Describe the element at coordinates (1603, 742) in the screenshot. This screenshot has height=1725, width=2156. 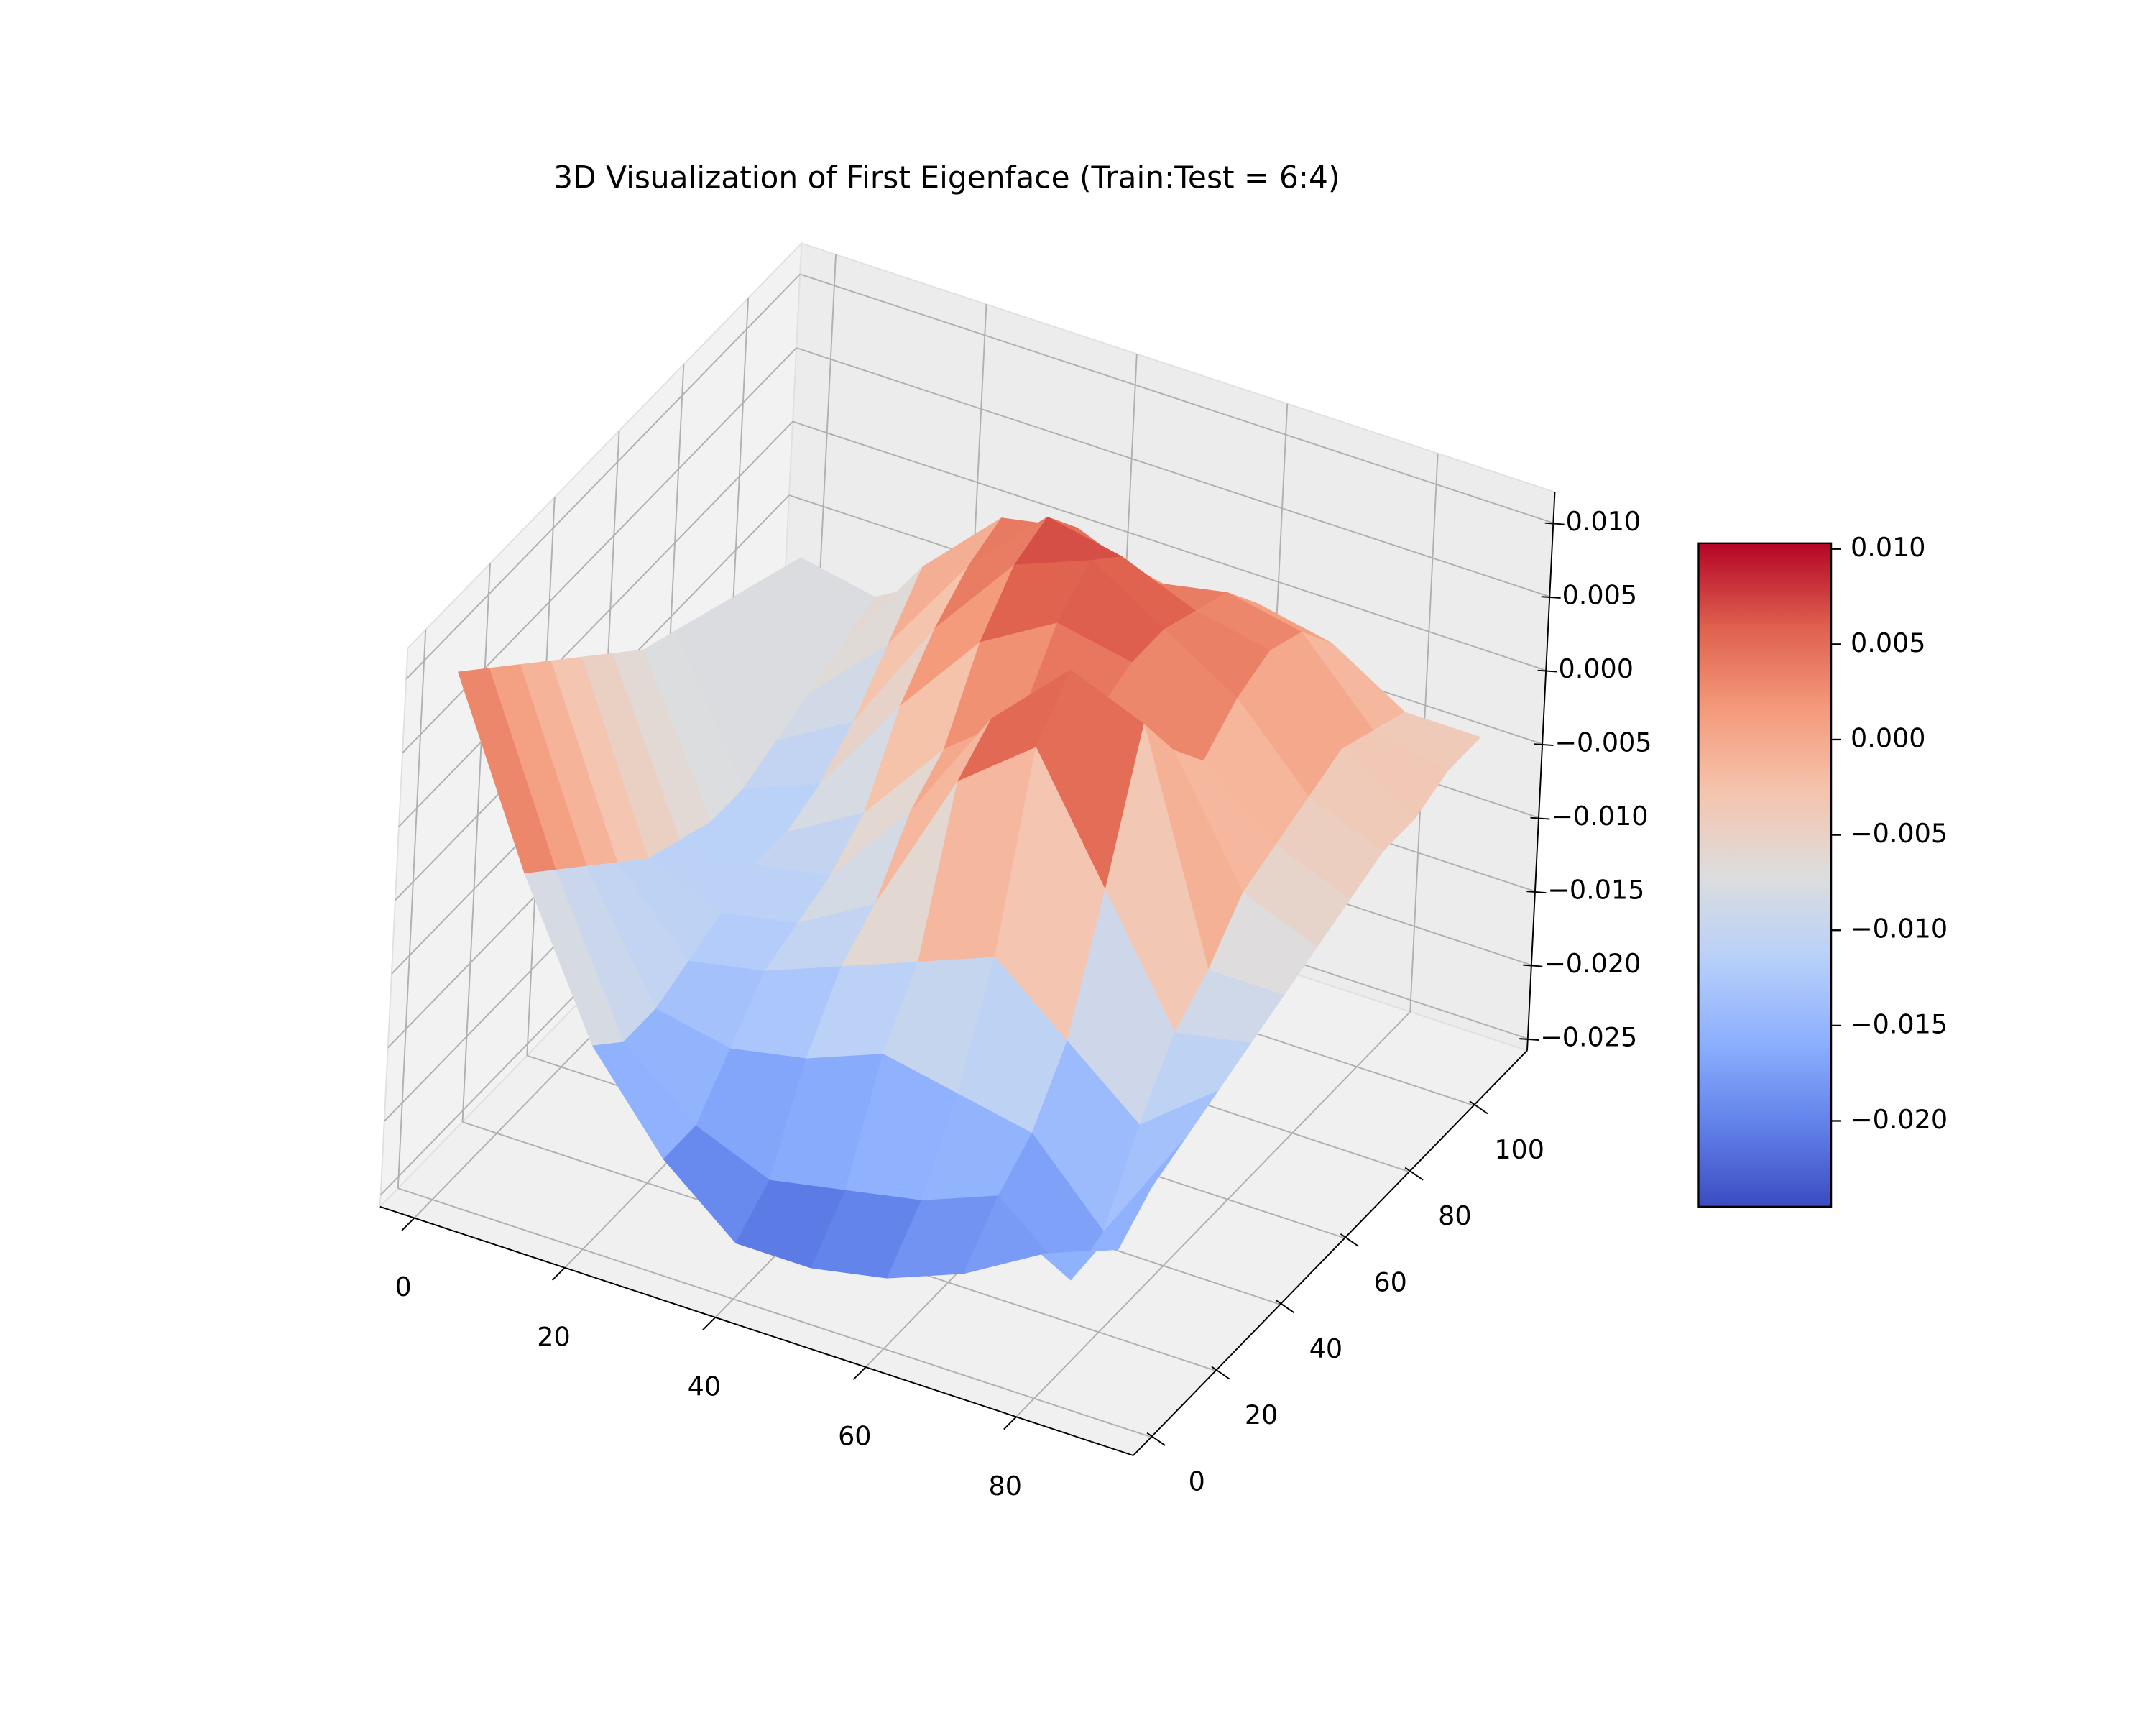
I see `z-tick-label: −0.005` at that location.